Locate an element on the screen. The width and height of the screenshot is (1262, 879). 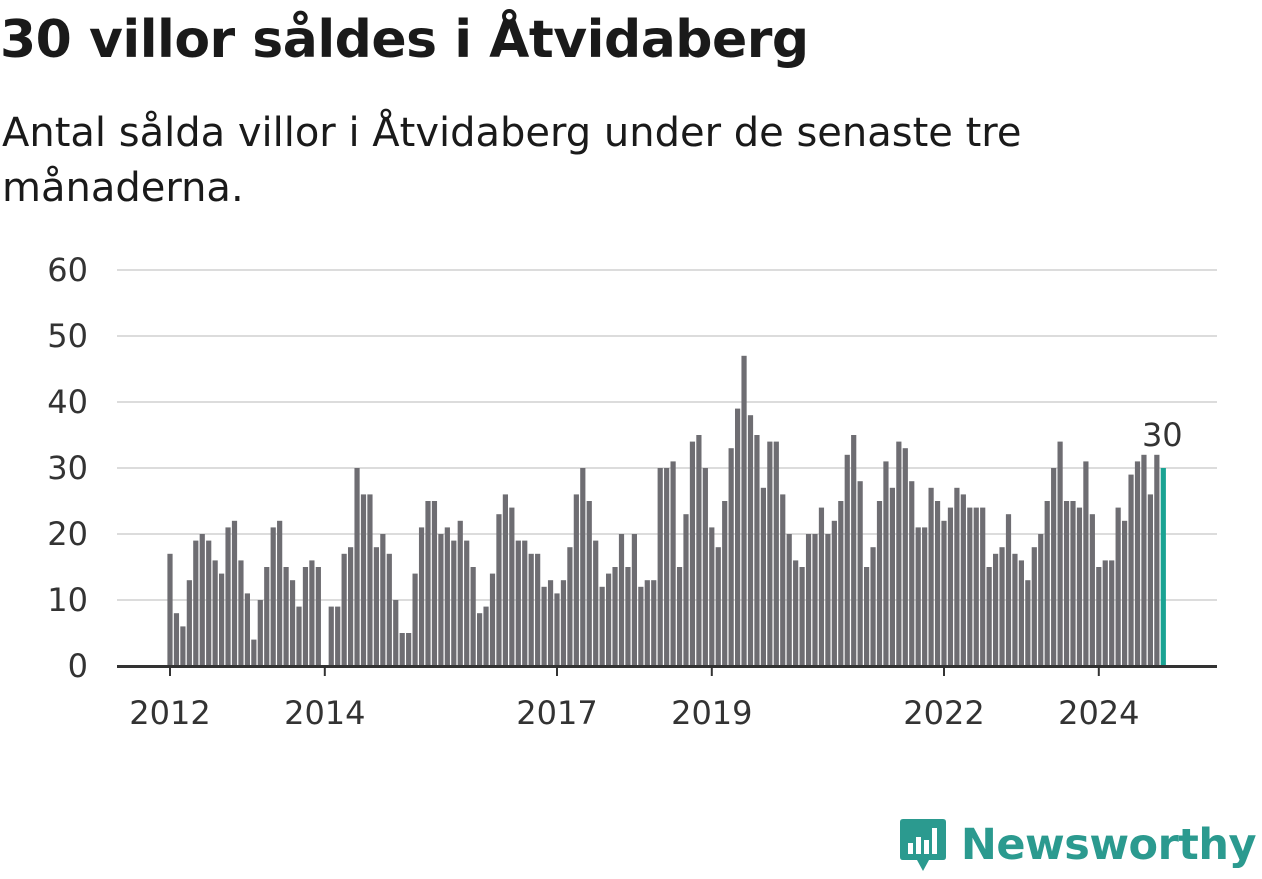
x-tick-label: 2017 is located at coordinates (556, 713).